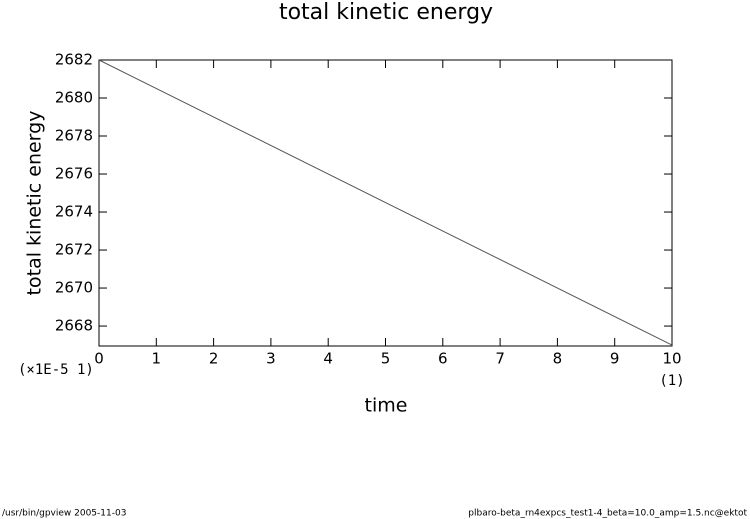 This screenshot has width=750, height=519. I want to click on x-tick-label: 10, so click(671, 359).